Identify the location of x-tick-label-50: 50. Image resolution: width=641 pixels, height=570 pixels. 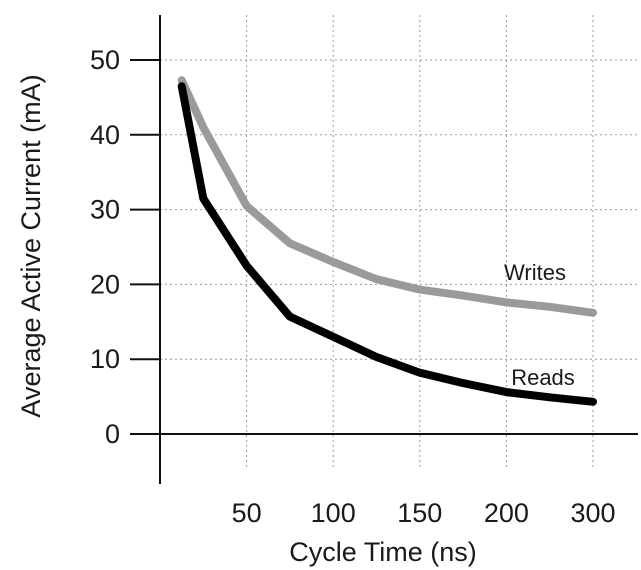
(247, 513).